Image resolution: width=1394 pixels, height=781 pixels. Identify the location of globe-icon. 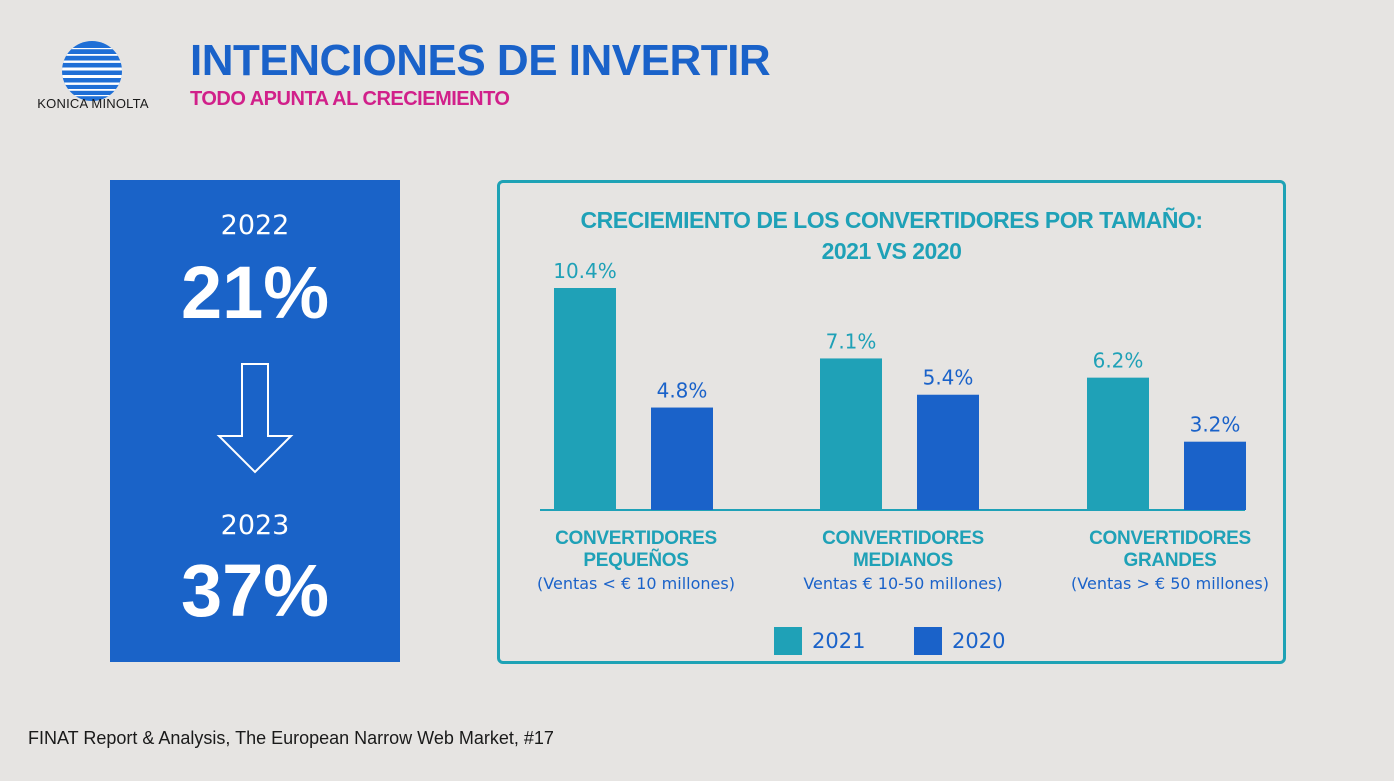
(92, 71).